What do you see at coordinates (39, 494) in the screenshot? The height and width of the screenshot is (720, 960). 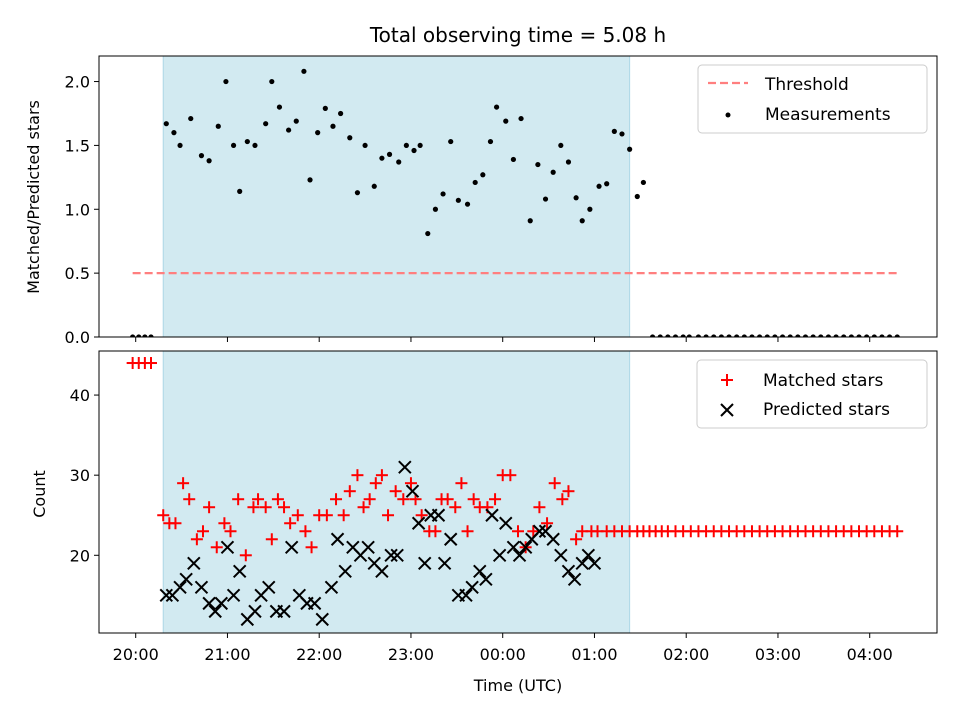 I see `bottom-y-axis-label: Count` at bounding box center [39, 494].